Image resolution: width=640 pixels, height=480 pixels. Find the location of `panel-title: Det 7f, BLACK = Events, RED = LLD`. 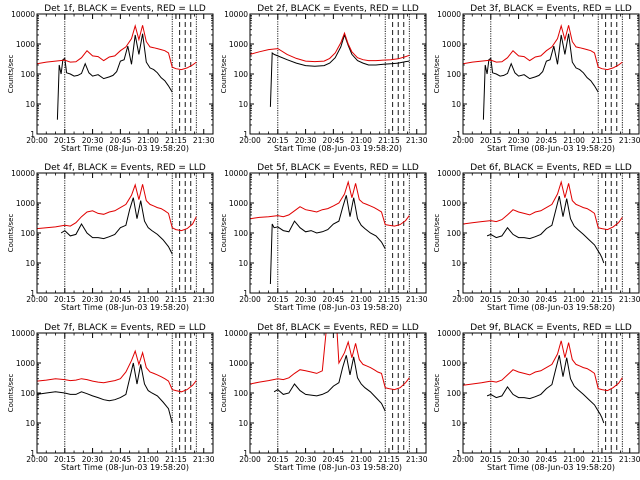

panel-title: Det 7f, BLACK = Events, RED = LLD is located at coordinates (125, 328).